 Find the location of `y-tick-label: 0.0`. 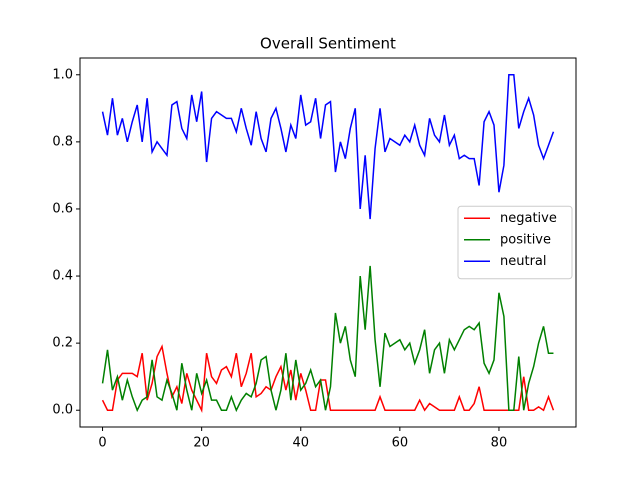

y-tick-label: 0.0 is located at coordinates (62, 410).